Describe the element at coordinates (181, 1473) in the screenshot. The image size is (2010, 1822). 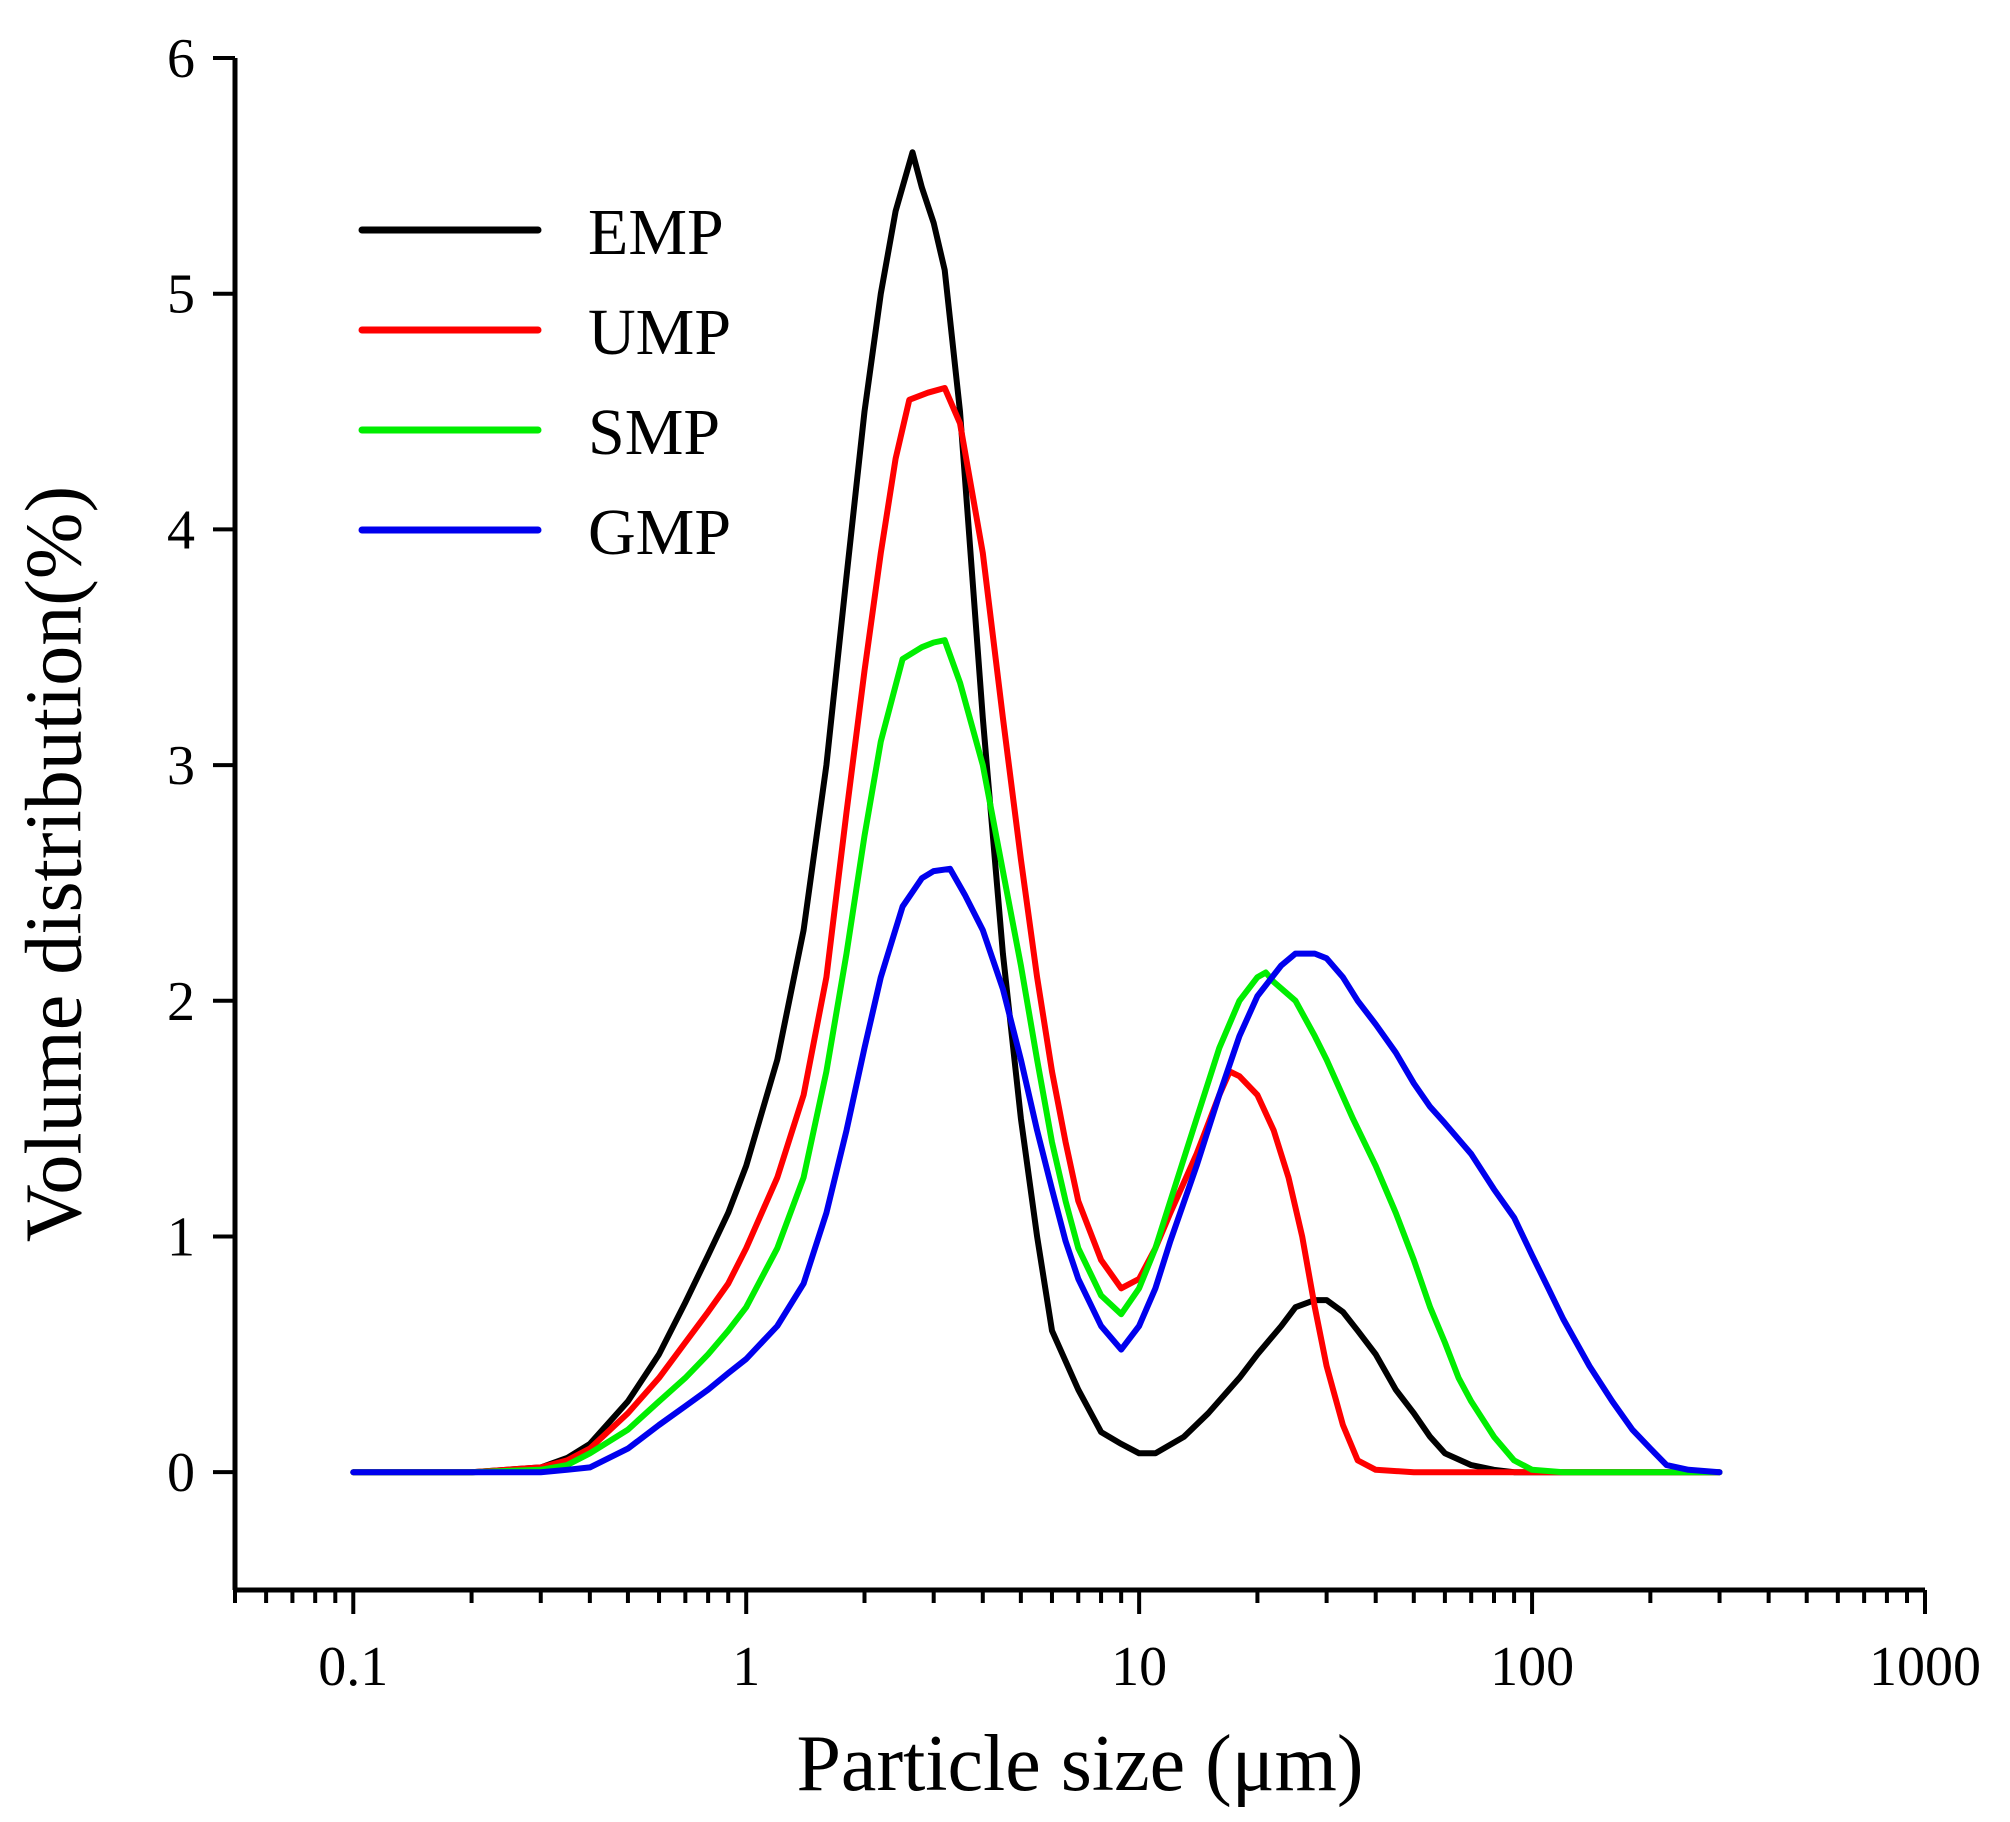
I see `y-tick-label: 0` at that location.